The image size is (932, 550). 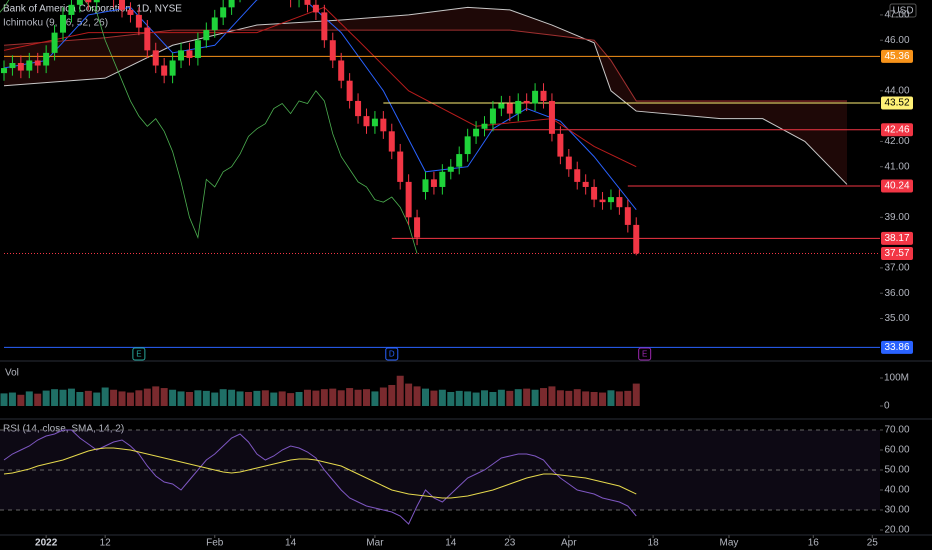 I want to click on rsi-tick-label: 30.00, so click(x=896, y=510).